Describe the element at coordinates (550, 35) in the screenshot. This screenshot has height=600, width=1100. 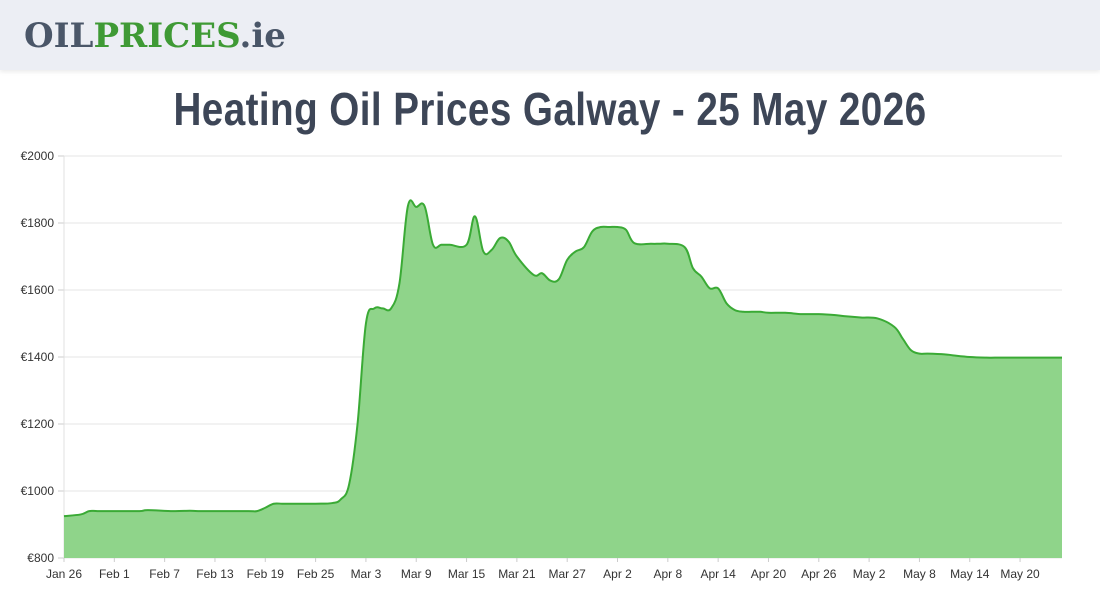
I see `header-bar: OILPRICES.ie` at that location.